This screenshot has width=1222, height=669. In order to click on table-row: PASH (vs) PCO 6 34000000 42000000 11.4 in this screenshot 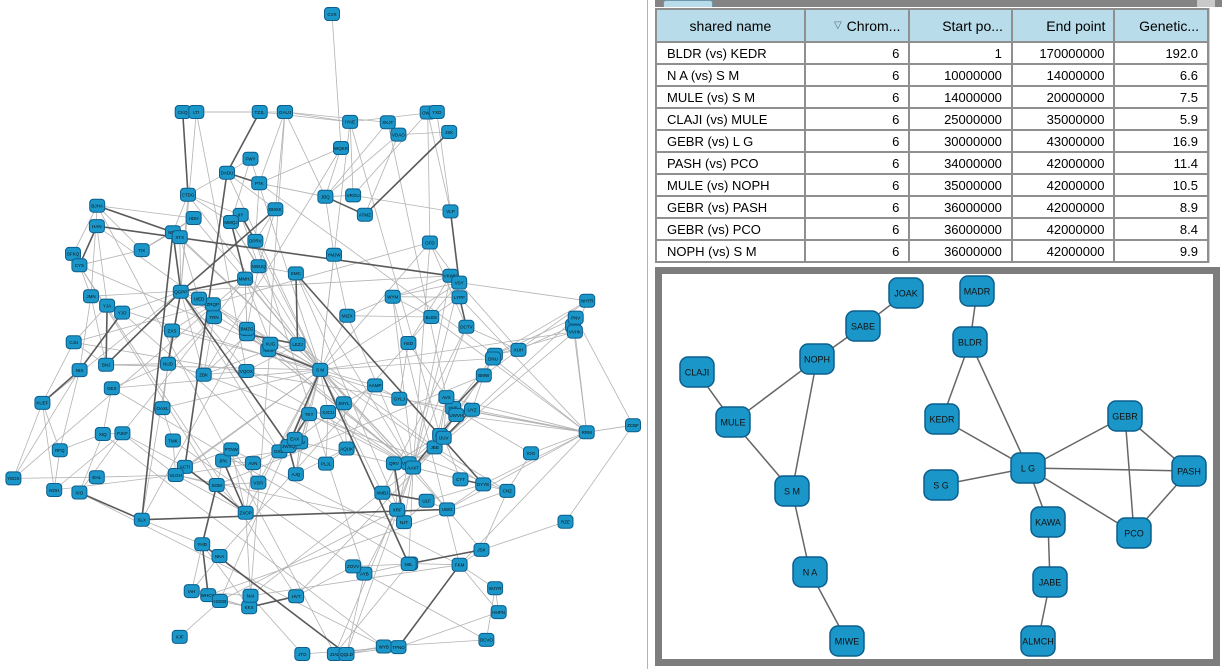, I will do `click(932, 163)`.